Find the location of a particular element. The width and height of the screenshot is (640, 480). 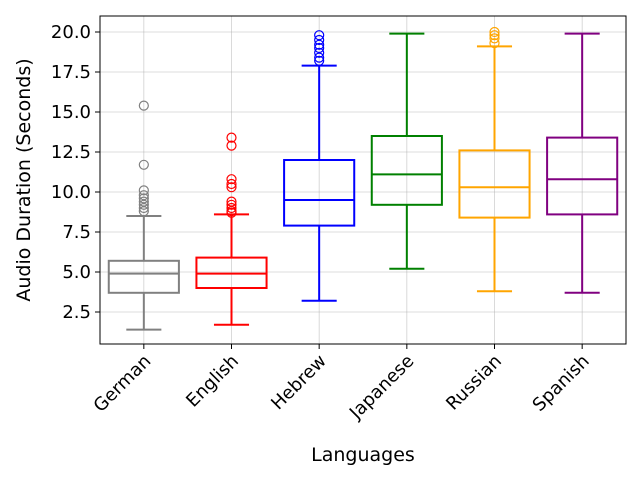

y-tick-label: 5.0 is located at coordinates (76, 272).